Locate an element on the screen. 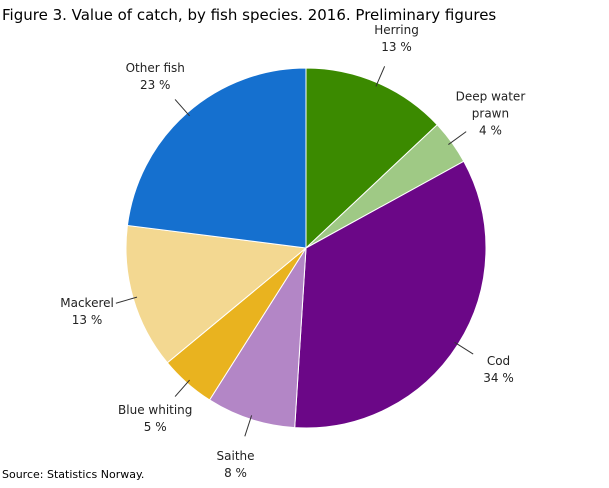 This screenshot has height=488, width=609. category-label: Cod is located at coordinates (498, 361).